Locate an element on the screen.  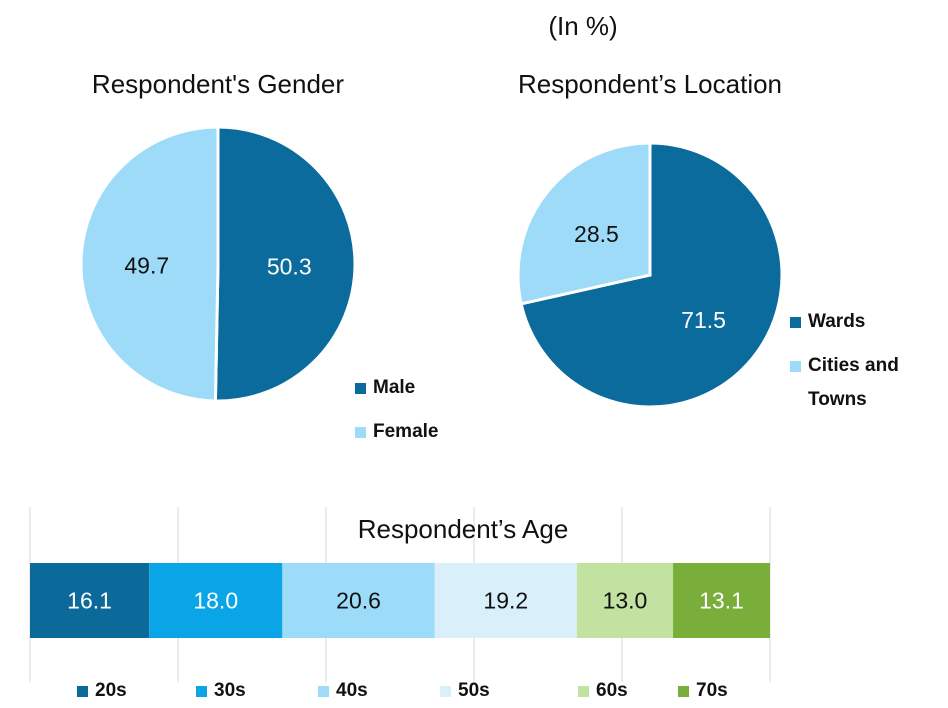
data-label: 28.5 is located at coordinates (596, 234).